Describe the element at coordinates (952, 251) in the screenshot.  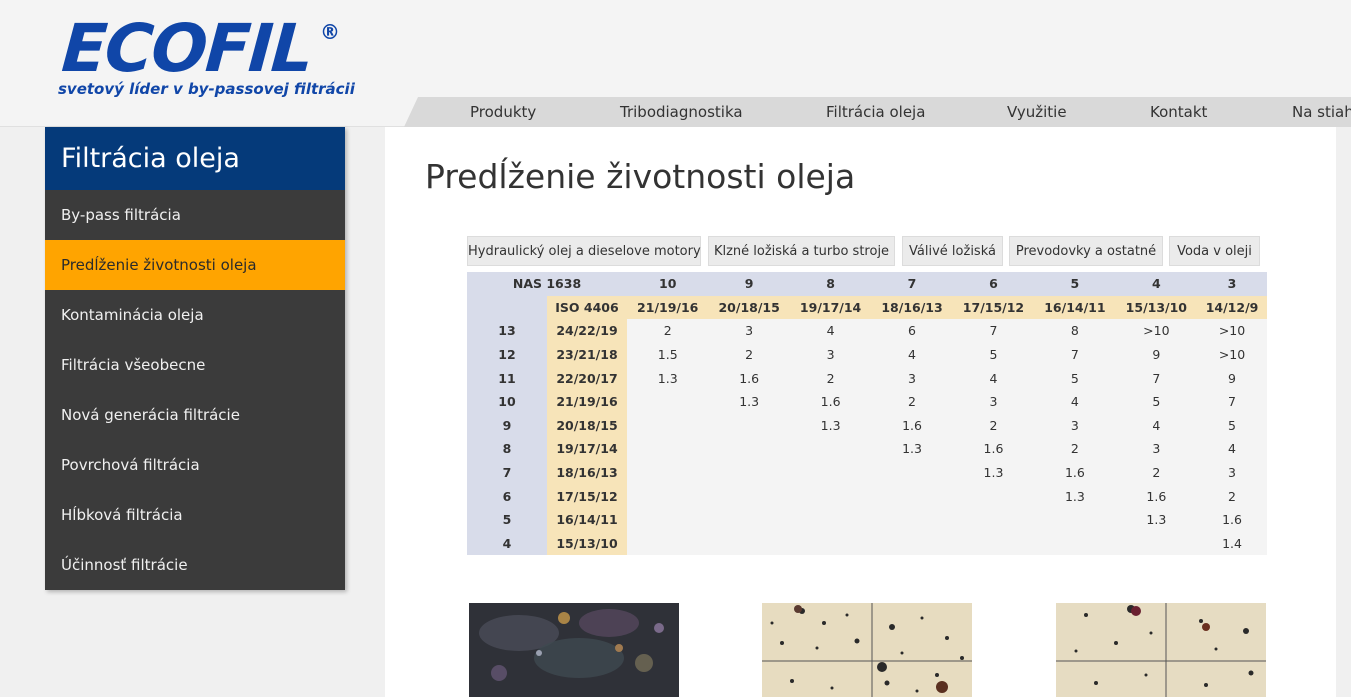
I see `tab-valive-loziska: Válivé ložiská` at that location.